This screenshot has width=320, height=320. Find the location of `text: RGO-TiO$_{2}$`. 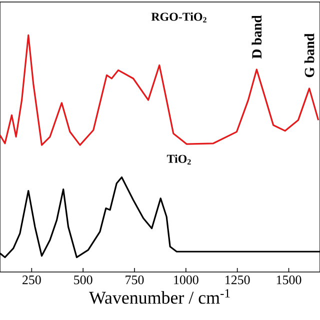

text: RGO-TiO$_{2}$ is located at coordinates (178, 17).